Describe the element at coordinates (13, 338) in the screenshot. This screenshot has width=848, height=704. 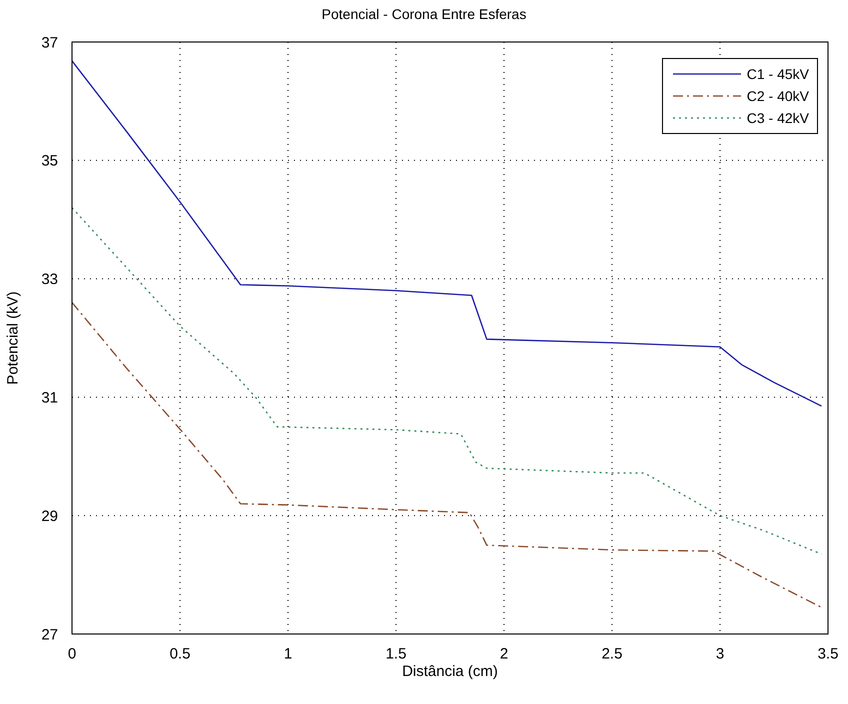
I see `y-axis-title: Potencial (kV)` at that location.